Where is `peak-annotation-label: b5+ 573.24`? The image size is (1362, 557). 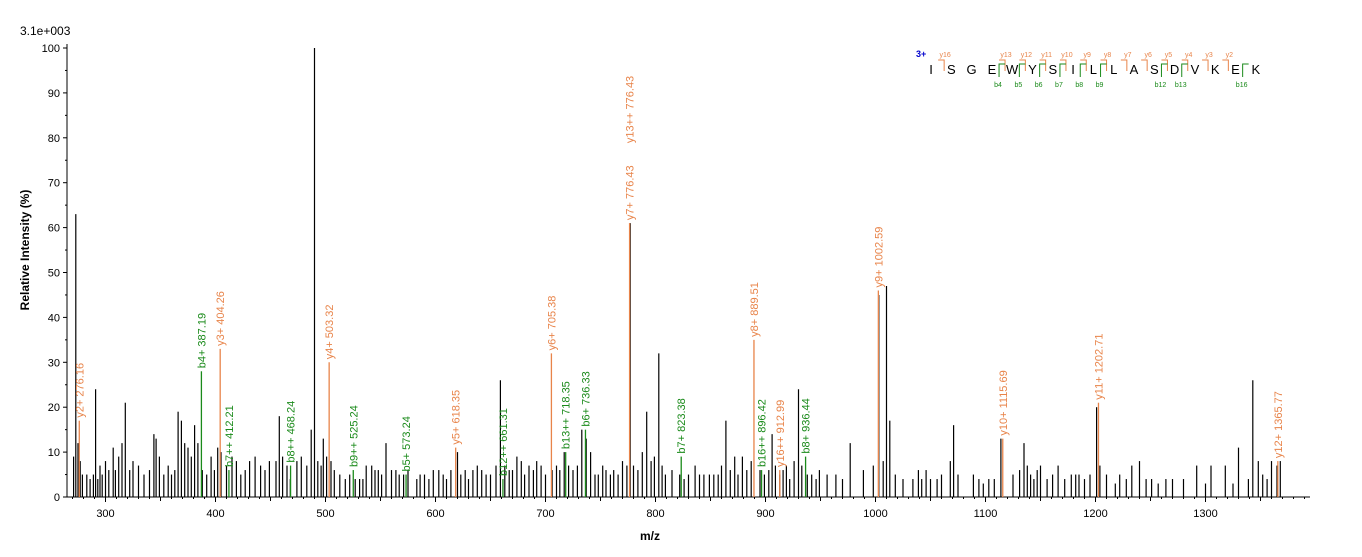 peak-annotation-label: b5+ 573.24 is located at coordinates (407, 443).